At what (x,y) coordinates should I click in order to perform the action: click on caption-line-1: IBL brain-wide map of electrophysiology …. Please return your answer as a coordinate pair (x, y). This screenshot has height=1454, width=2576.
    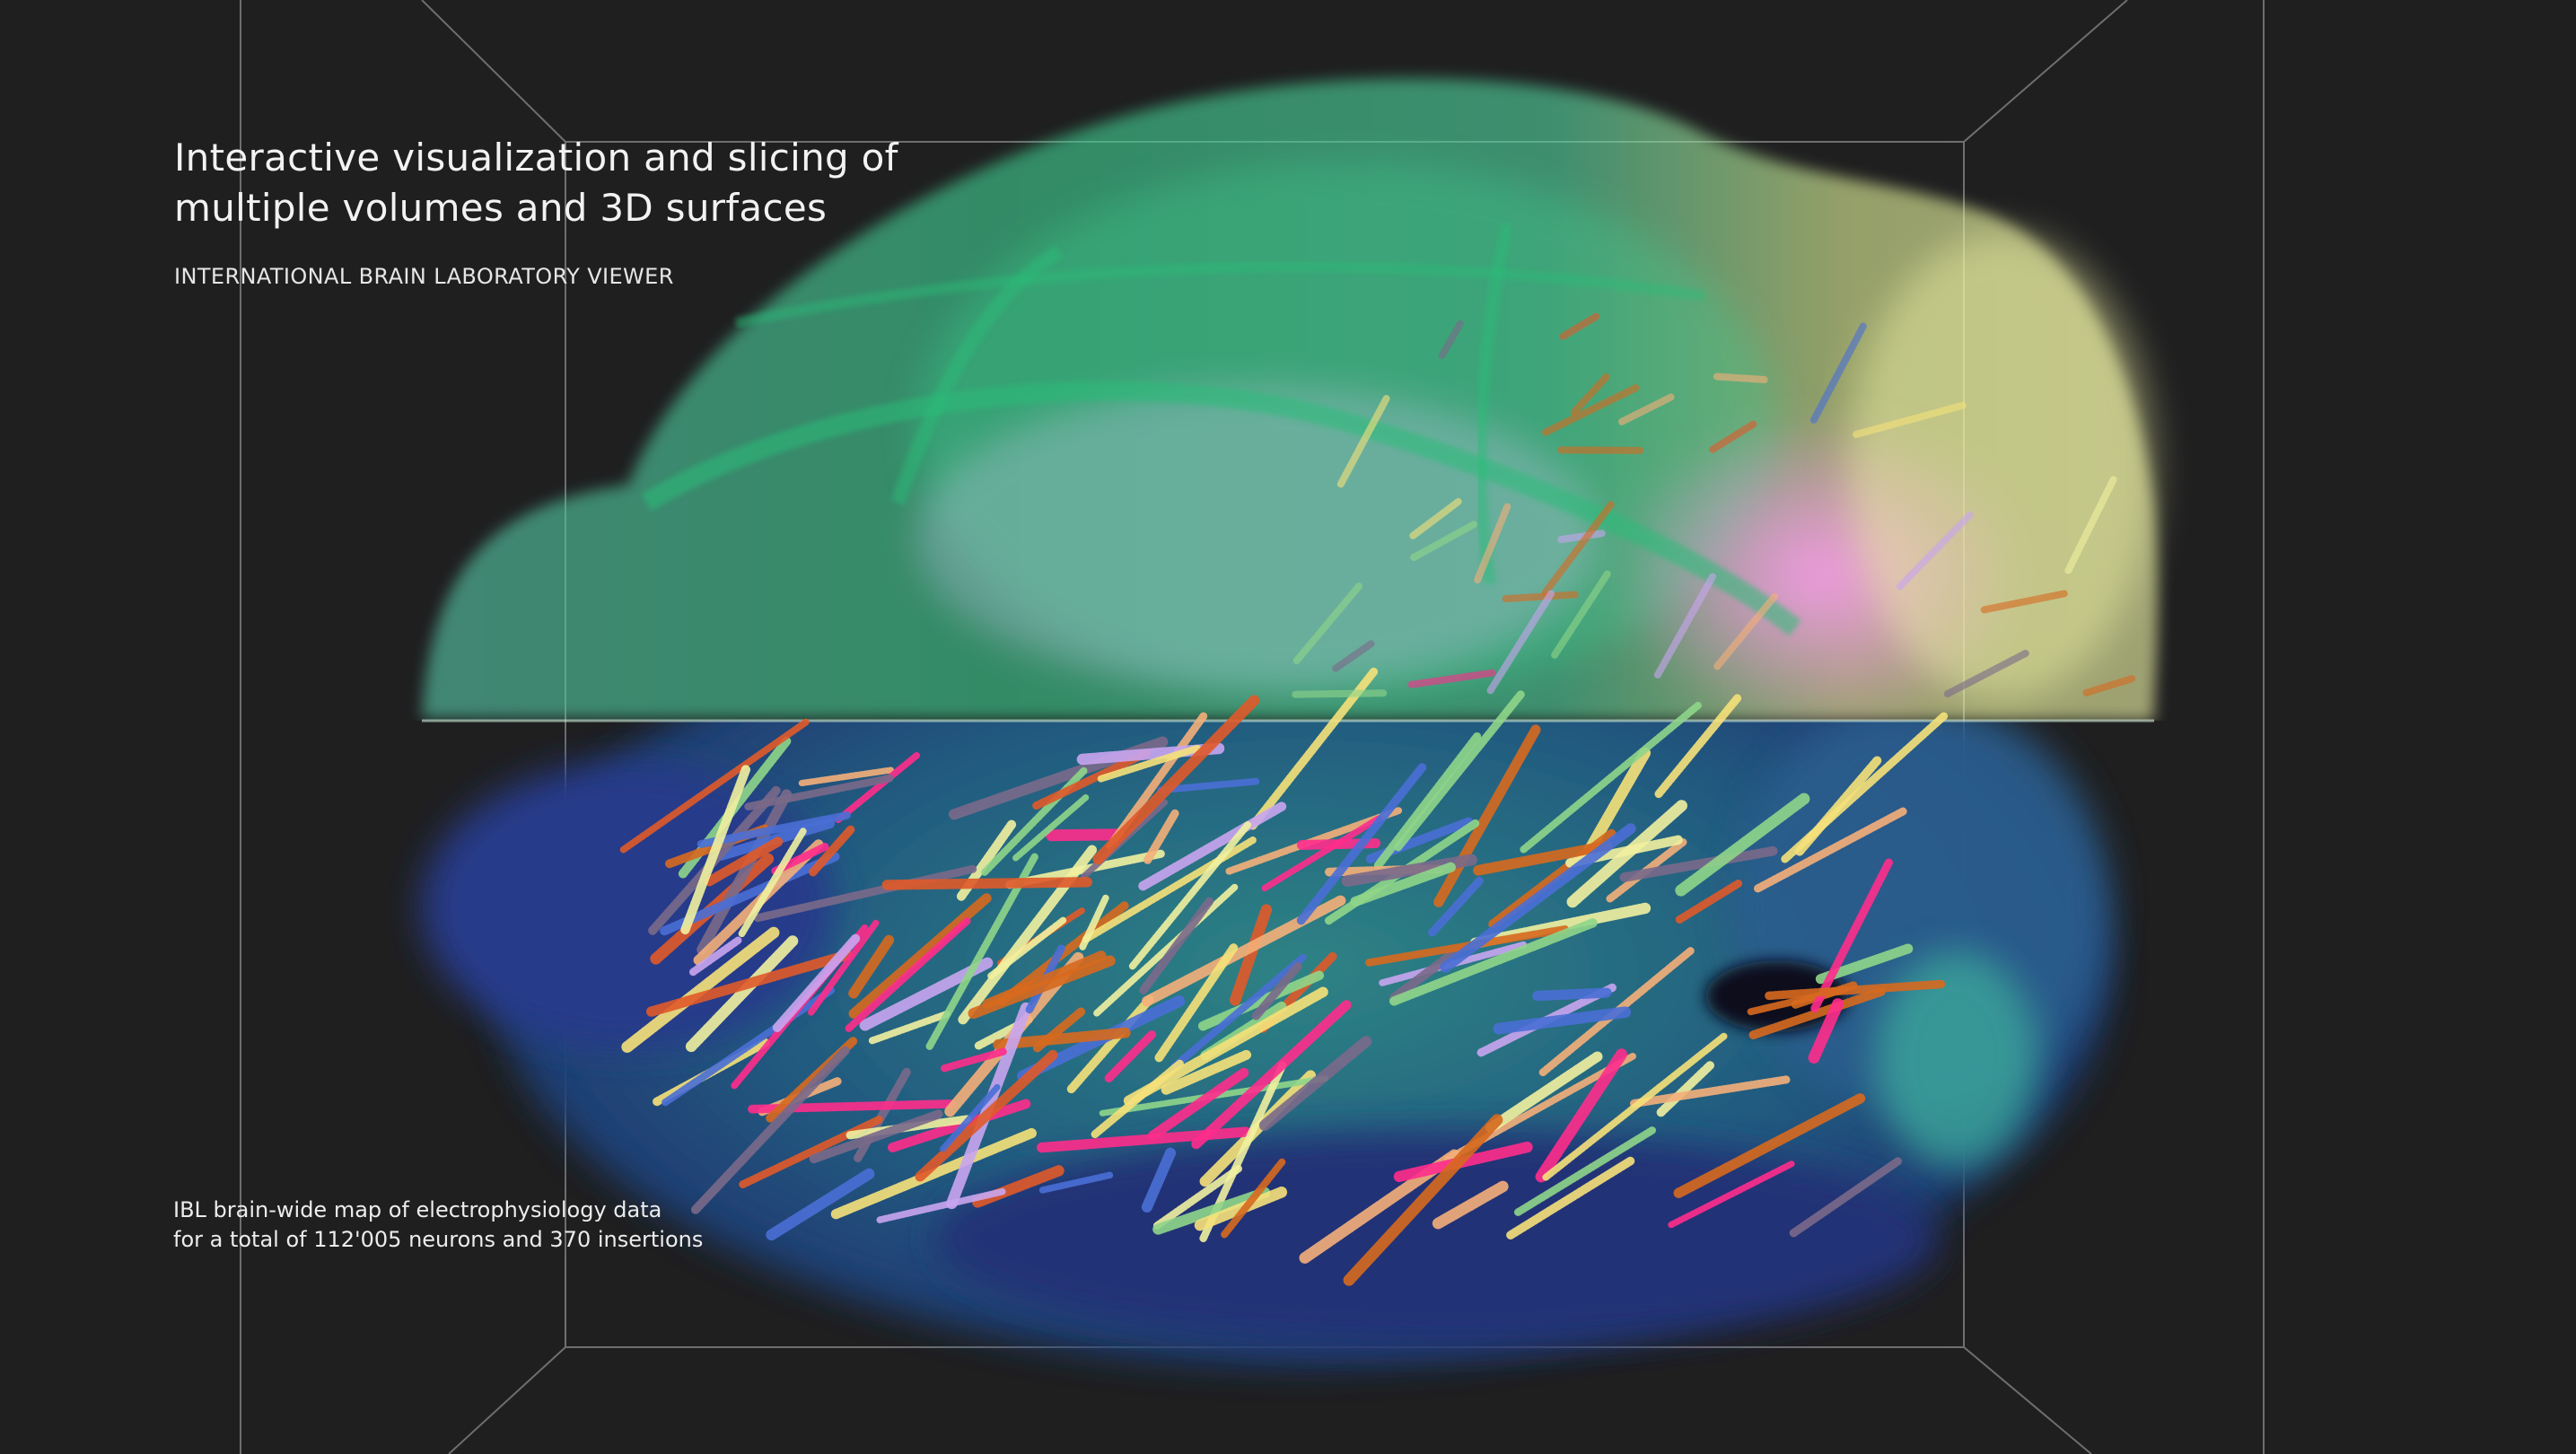
    Looking at the image, I should click on (417, 1209).